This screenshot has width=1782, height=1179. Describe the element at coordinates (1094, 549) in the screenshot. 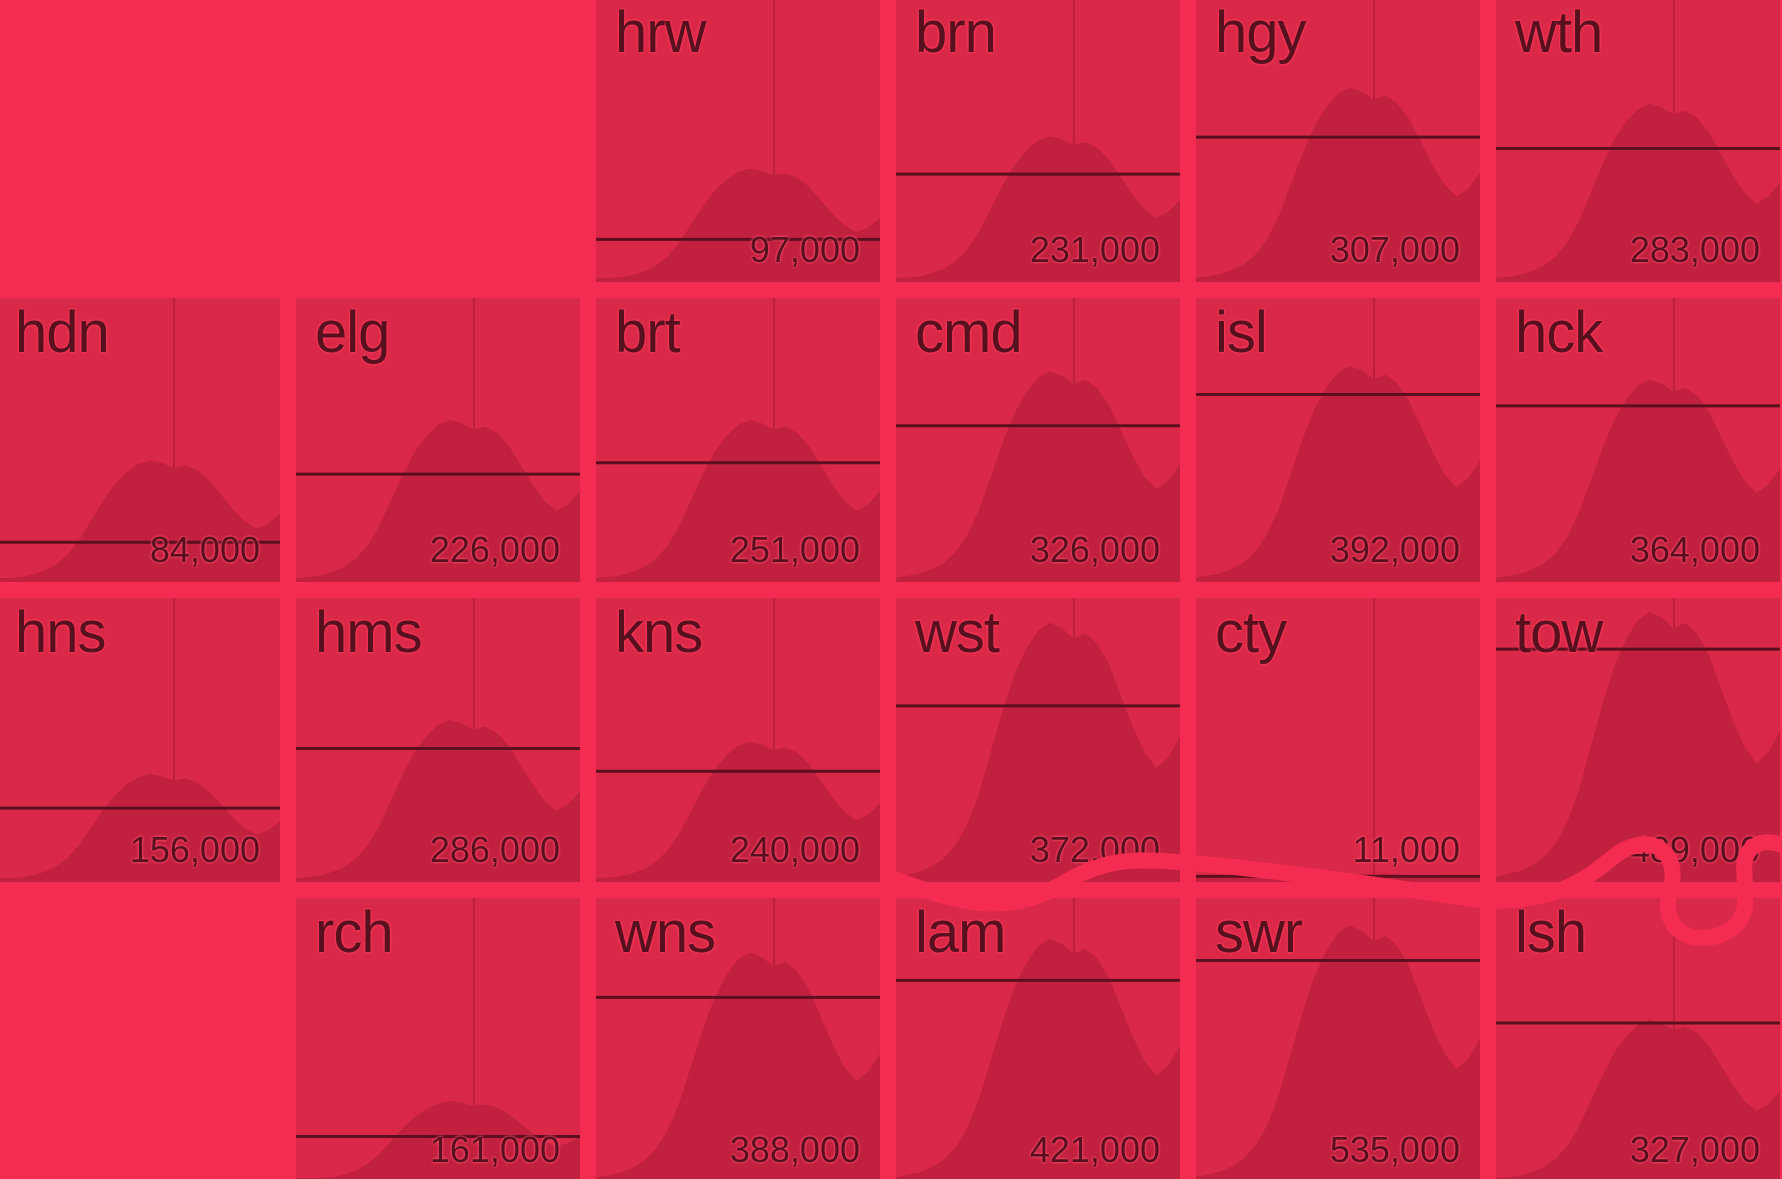

I see `tile-value: 326,000` at that location.